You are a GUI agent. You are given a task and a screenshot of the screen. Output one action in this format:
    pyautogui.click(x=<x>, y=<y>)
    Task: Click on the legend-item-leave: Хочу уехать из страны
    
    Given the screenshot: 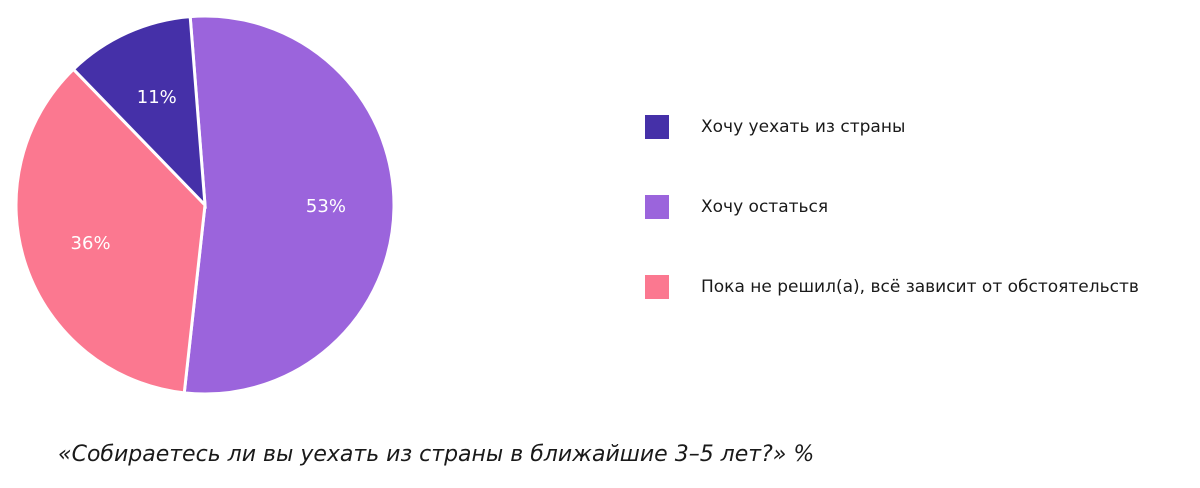 What is the action you would take?
    pyautogui.click(x=920, y=127)
    